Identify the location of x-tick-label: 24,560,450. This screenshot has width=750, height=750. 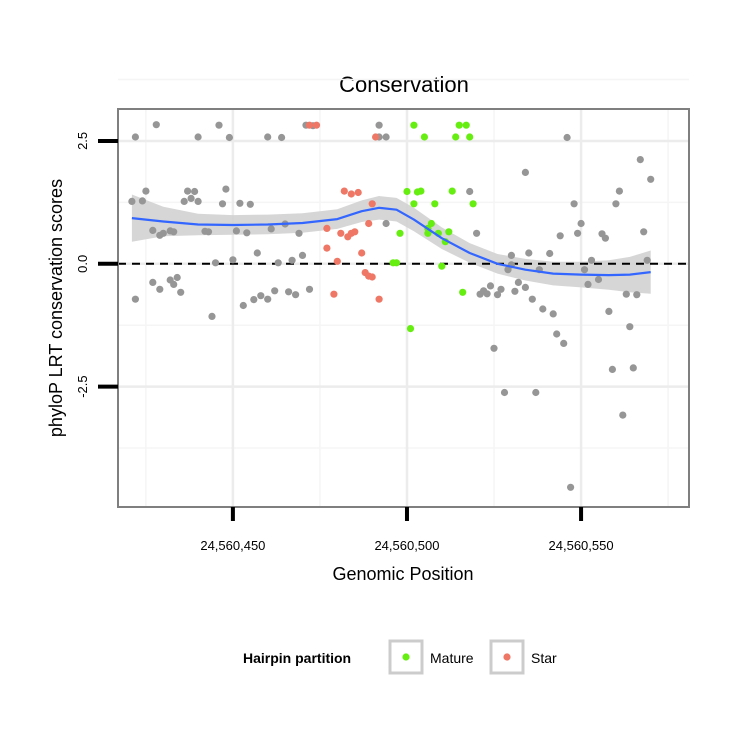
(232, 545).